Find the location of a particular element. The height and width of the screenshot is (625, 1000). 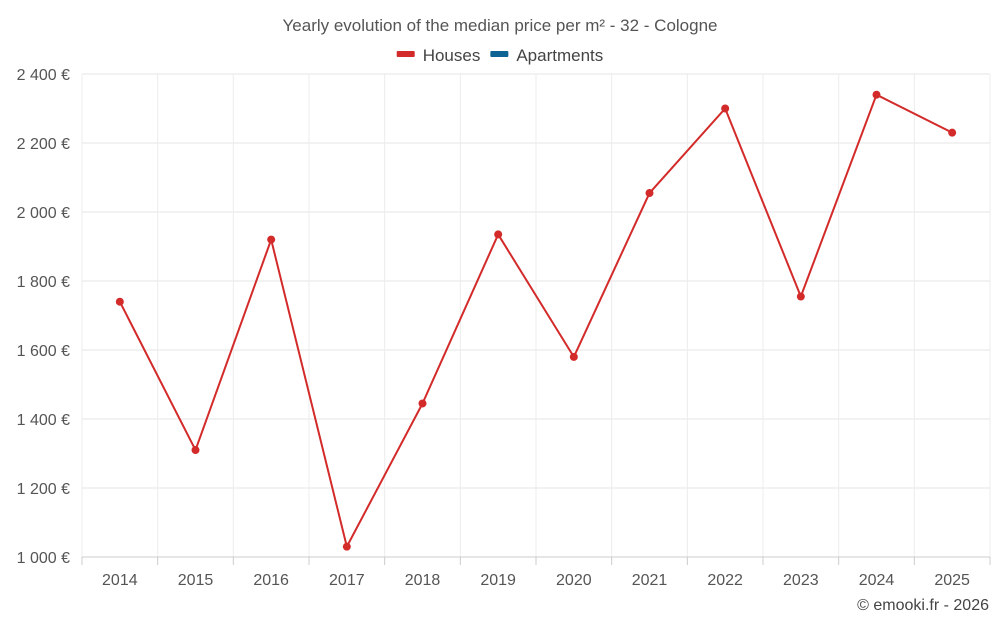

y-tick-label: 1 000 € is located at coordinates (43, 558).